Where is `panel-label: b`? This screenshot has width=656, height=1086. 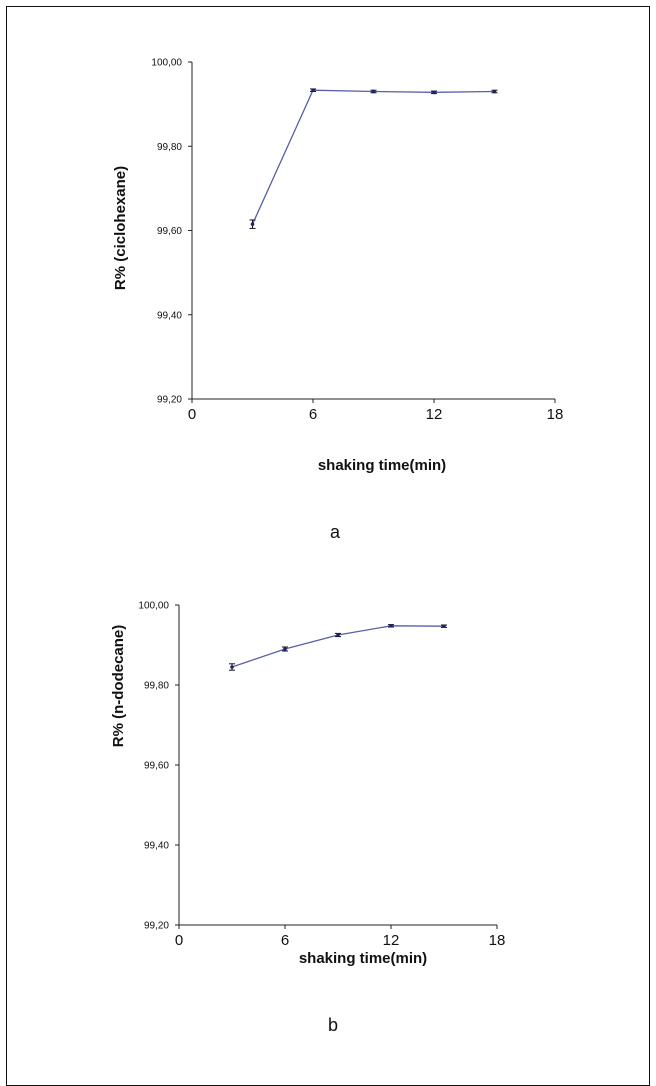
panel-label: b is located at coordinates (333, 1025).